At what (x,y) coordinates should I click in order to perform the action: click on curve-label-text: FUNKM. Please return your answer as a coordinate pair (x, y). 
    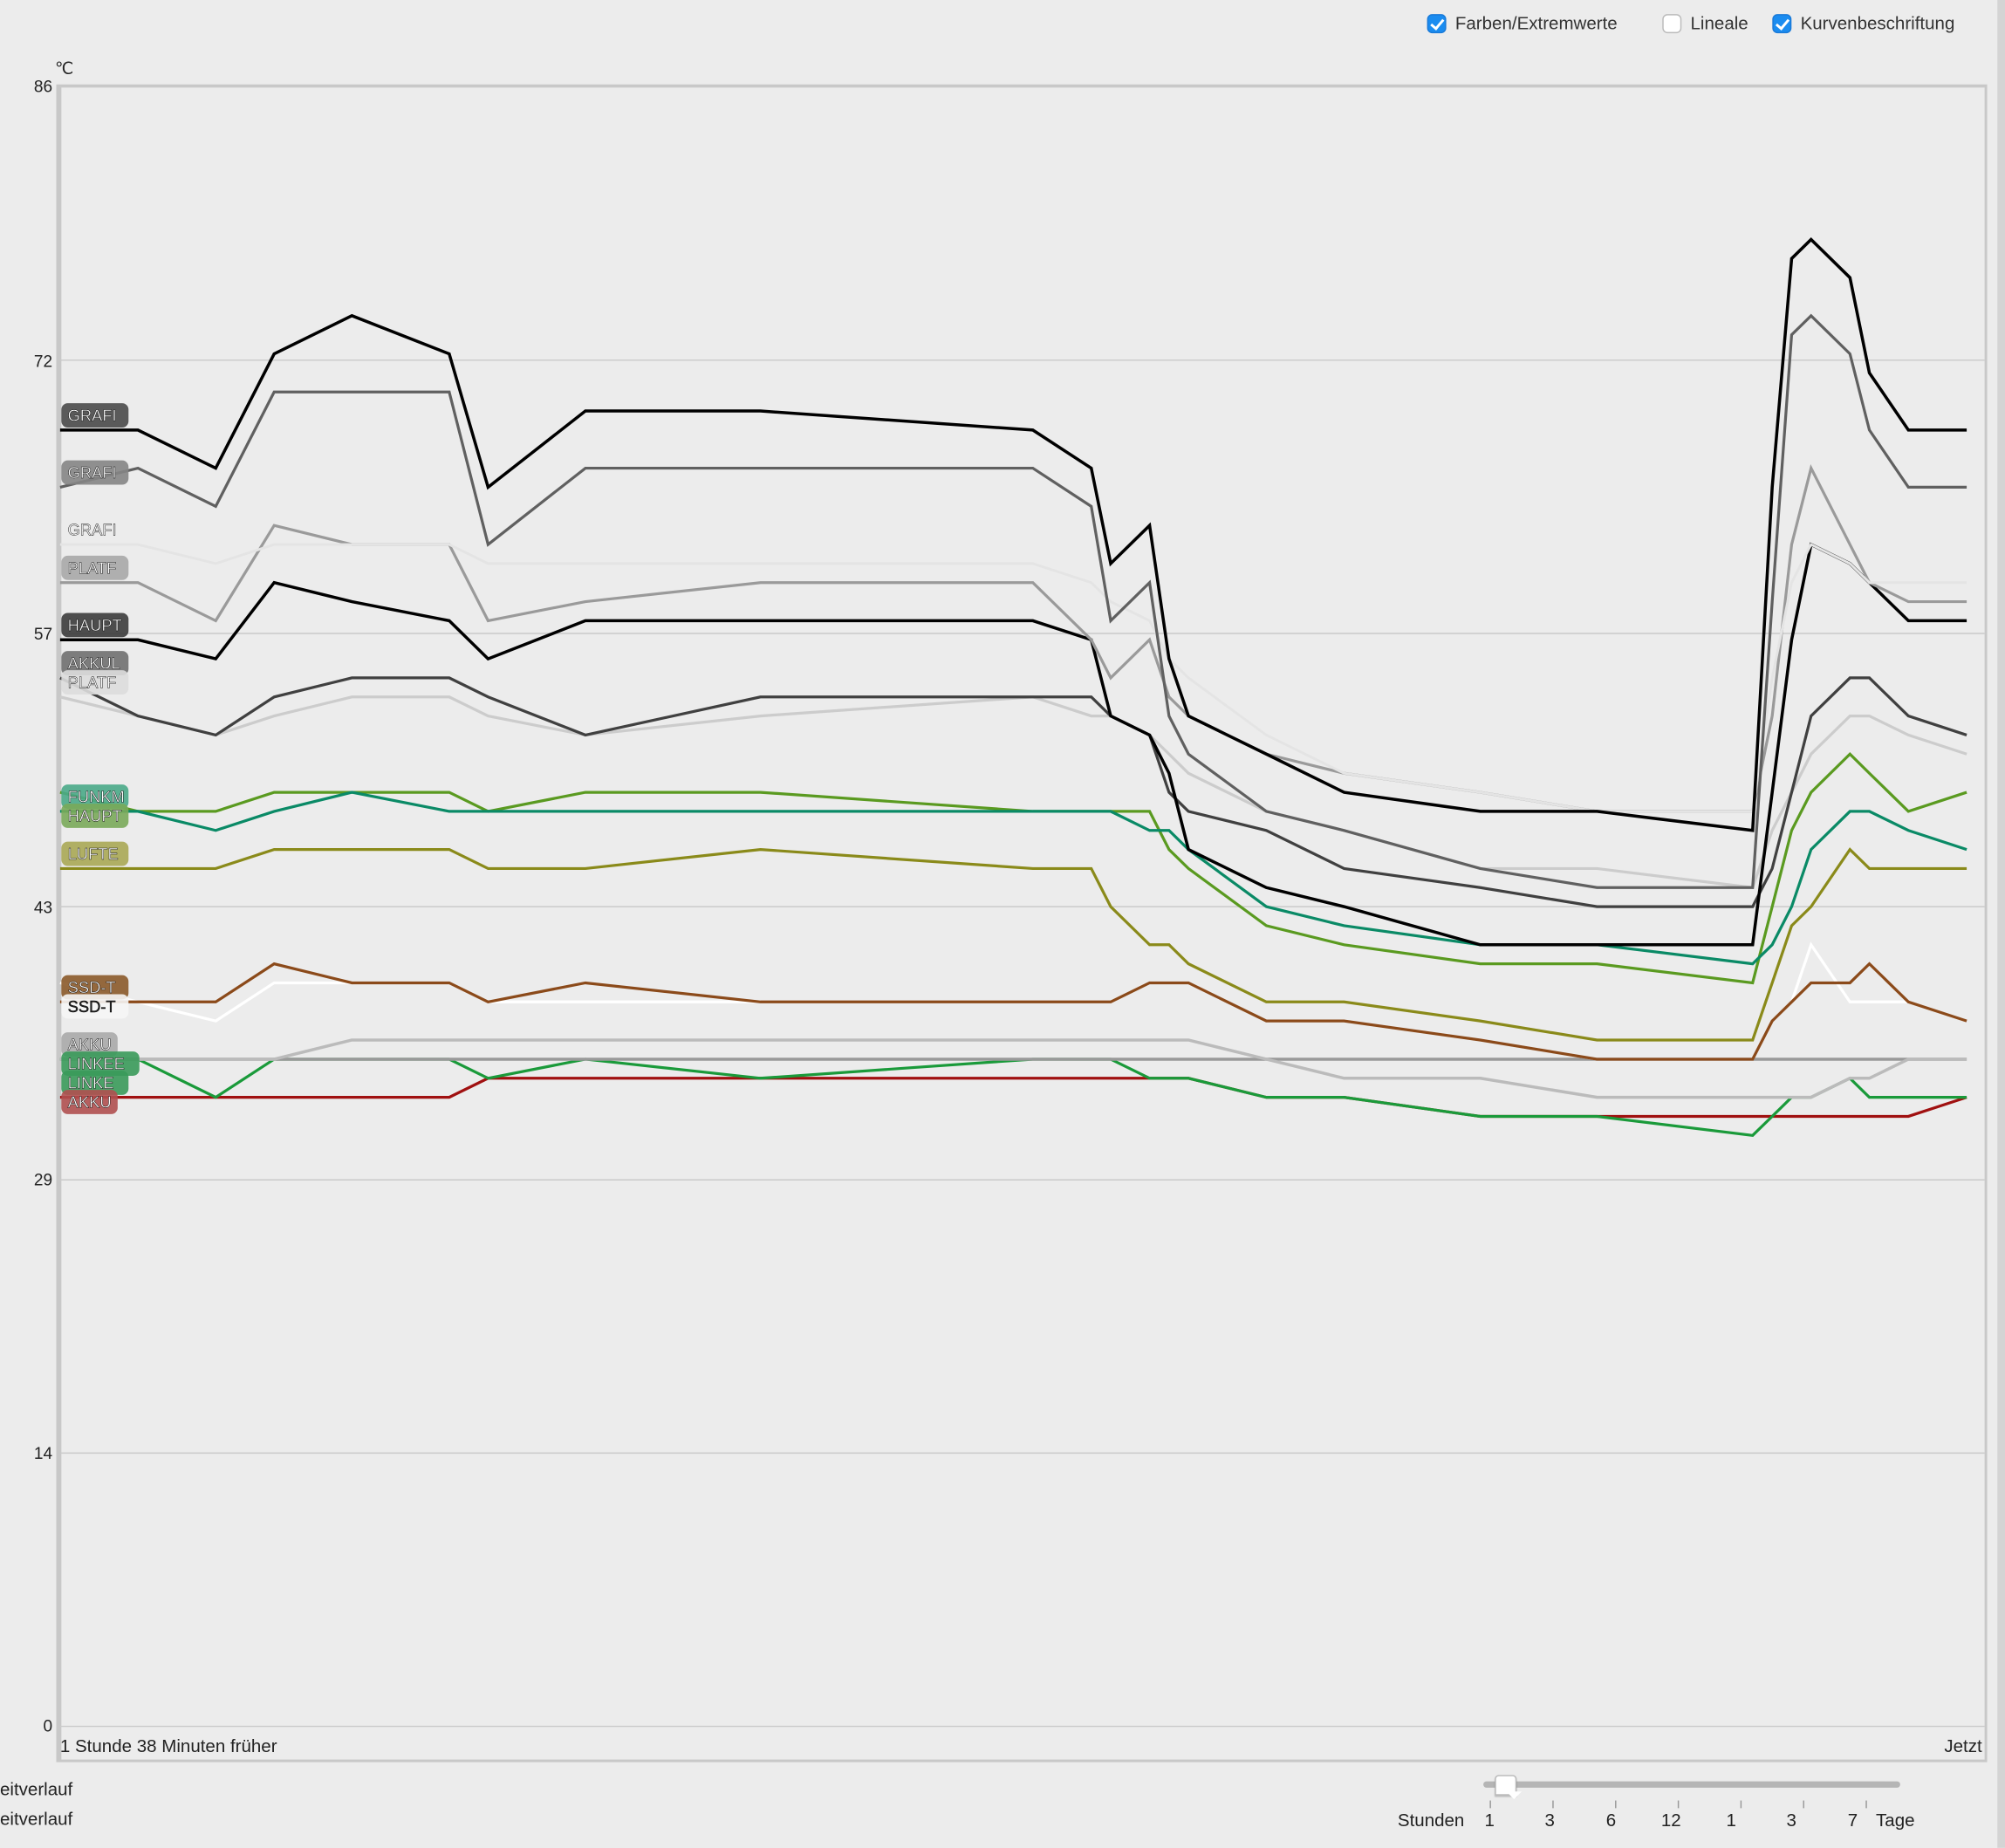
    Looking at the image, I should click on (96, 797).